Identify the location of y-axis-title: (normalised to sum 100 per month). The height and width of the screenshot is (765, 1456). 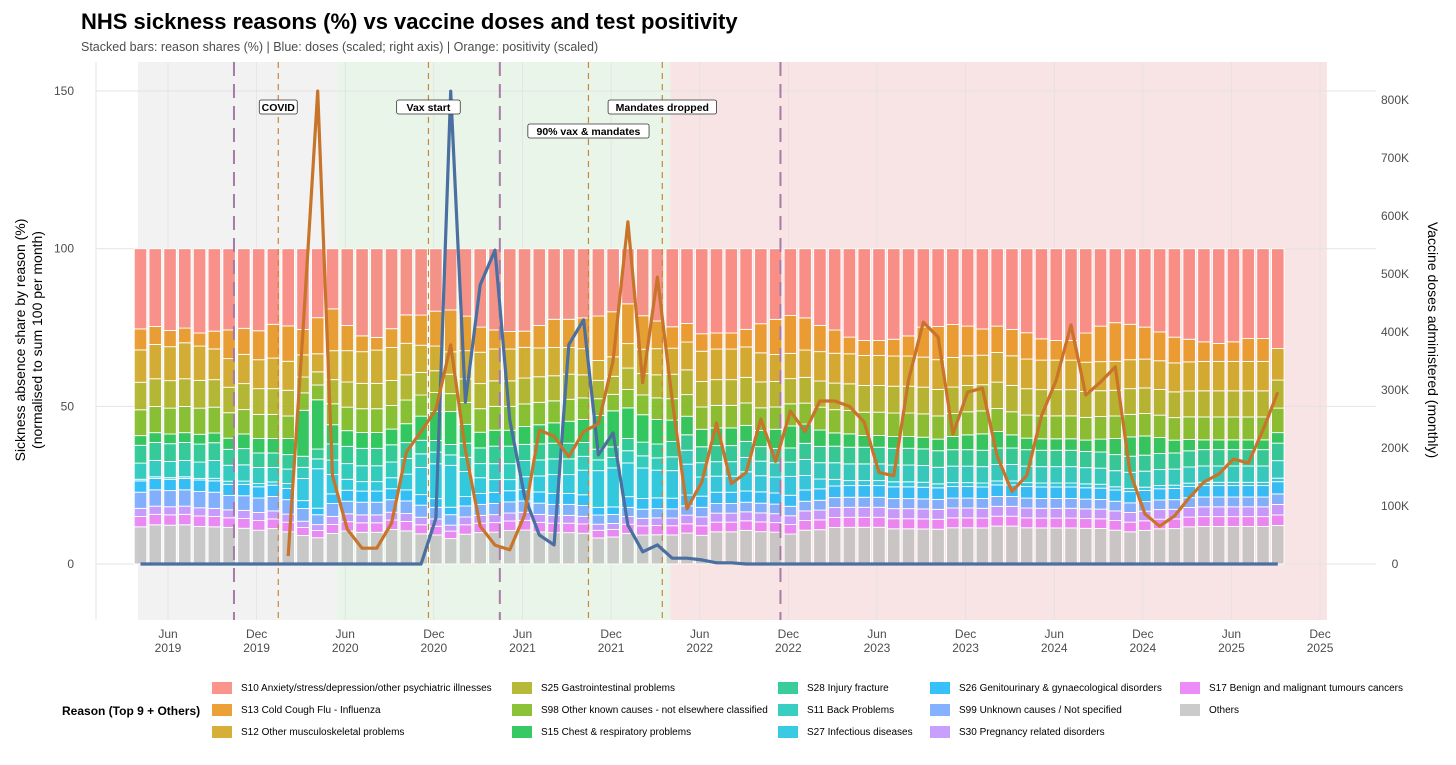
(37, 340).